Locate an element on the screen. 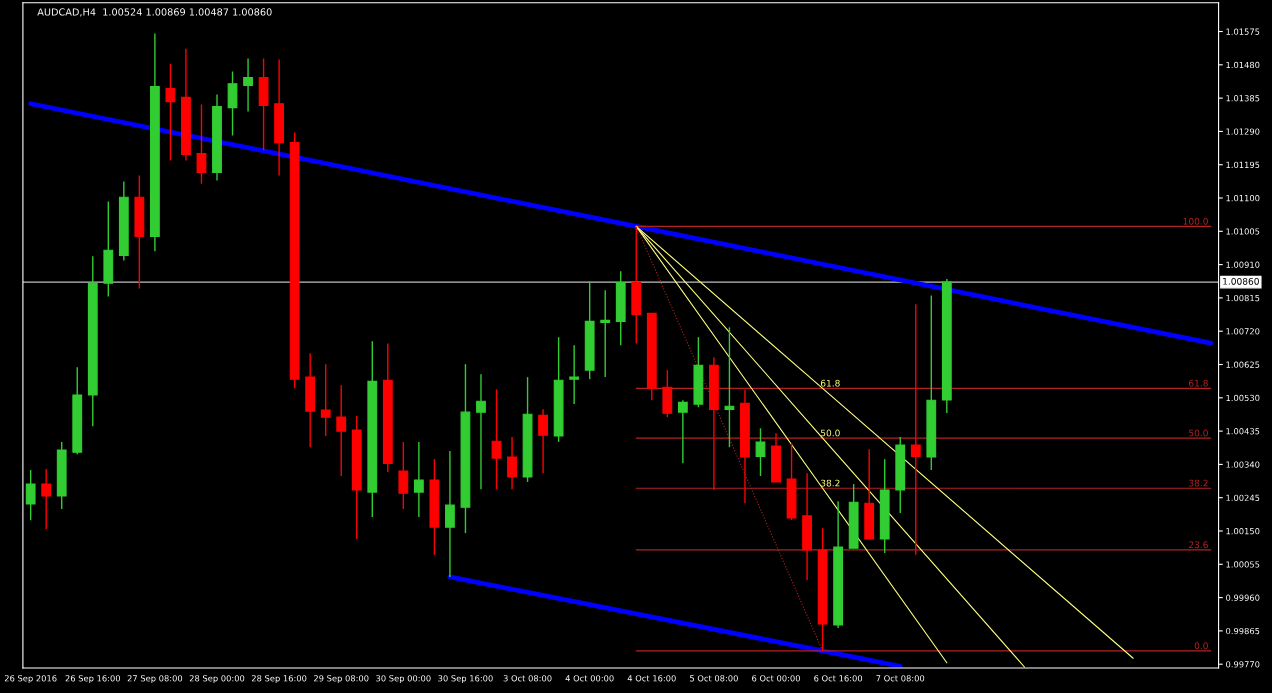 This screenshot has height=693, width=1272. y-tick-label: 1.00150 is located at coordinates (1243, 531).